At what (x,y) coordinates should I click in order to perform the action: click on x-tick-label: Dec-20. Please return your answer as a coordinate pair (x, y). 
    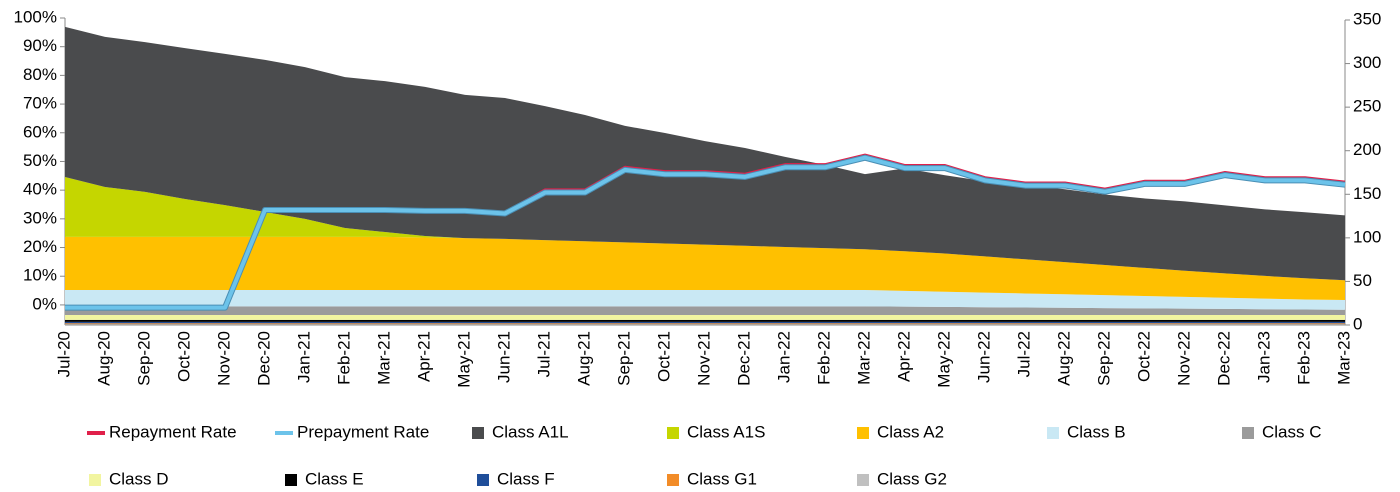
    Looking at the image, I should click on (263, 358).